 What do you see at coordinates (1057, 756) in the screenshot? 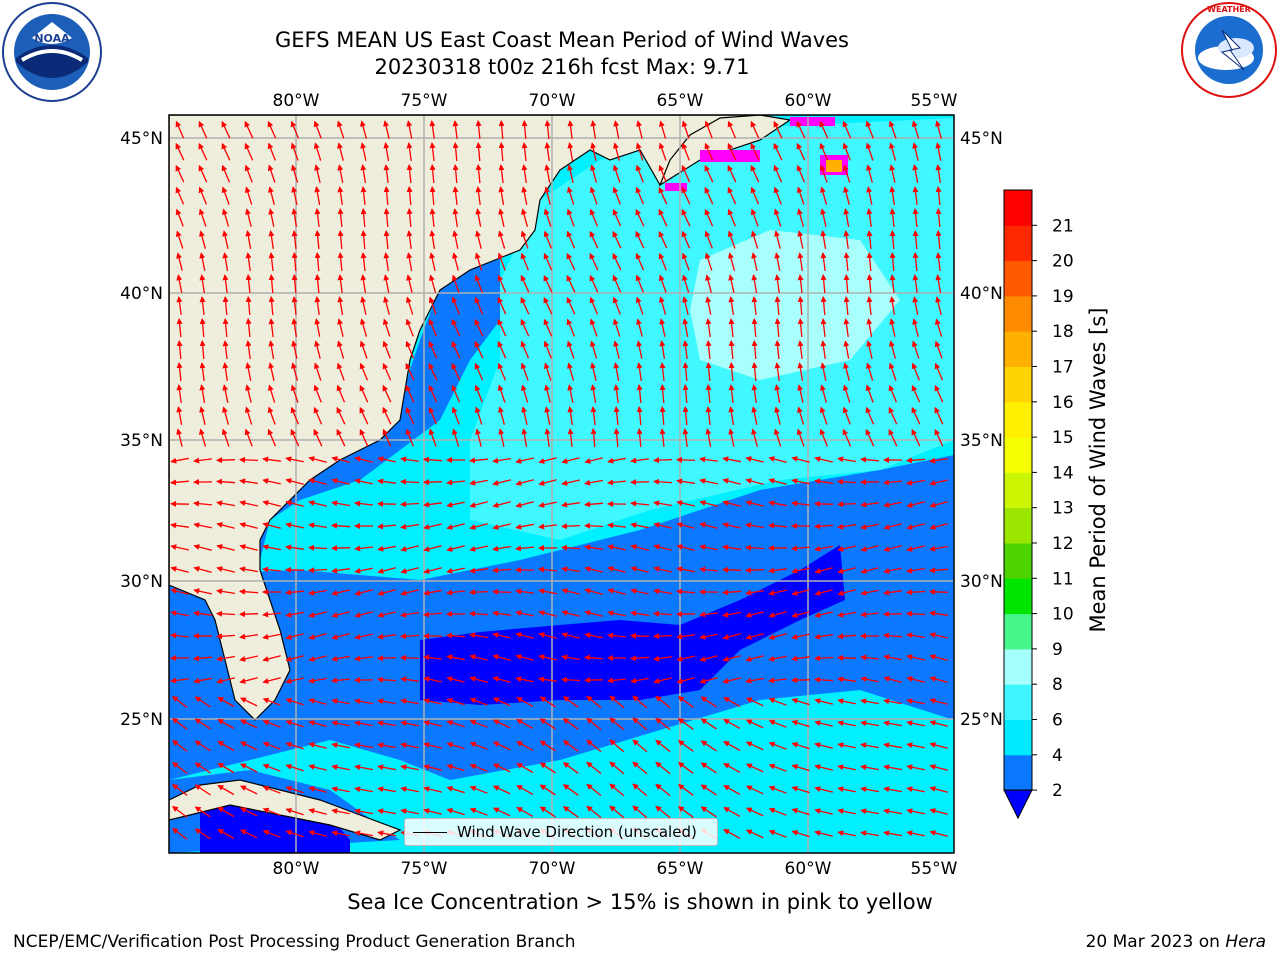
I see `colorbar-tick-label: 4` at bounding box center [1057, 756].